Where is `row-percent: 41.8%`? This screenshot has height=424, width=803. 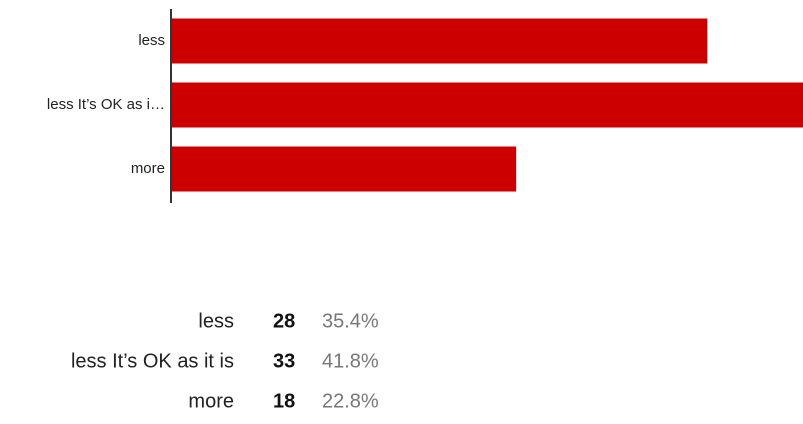
row-percent: 41.8% is located at coordinates (350, 361).